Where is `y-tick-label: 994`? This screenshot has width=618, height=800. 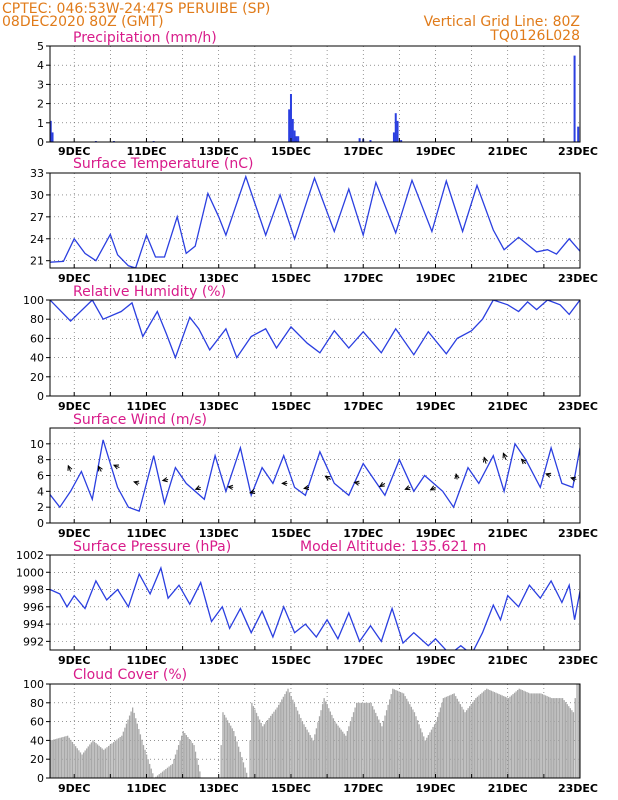
y-tick-label: 994 is located at coordinates (33, 624).